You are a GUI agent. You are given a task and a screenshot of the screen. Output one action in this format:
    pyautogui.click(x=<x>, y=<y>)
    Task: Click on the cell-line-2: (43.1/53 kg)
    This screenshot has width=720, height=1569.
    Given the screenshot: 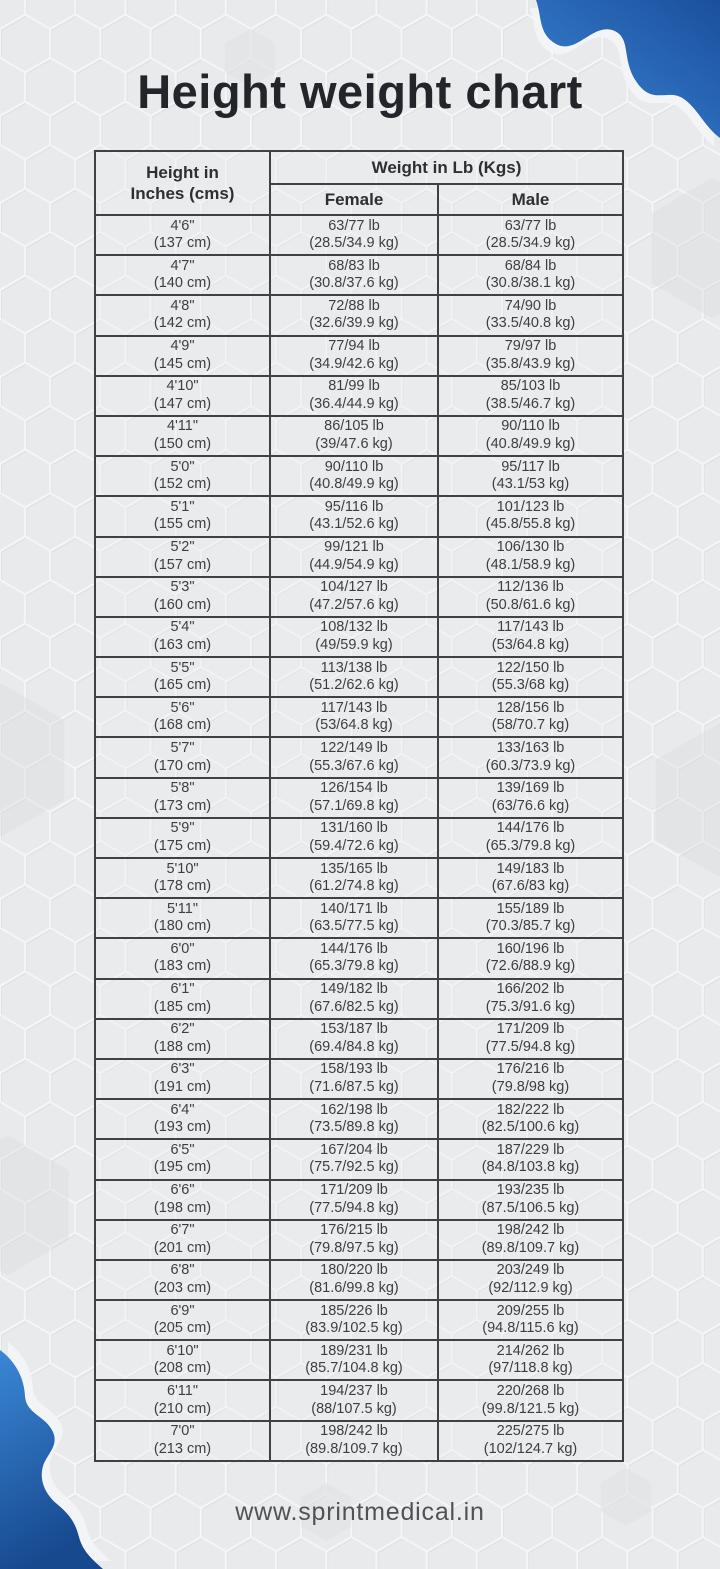 What is the action you would take?
    pyautogui.click(x=530, y=484)
    